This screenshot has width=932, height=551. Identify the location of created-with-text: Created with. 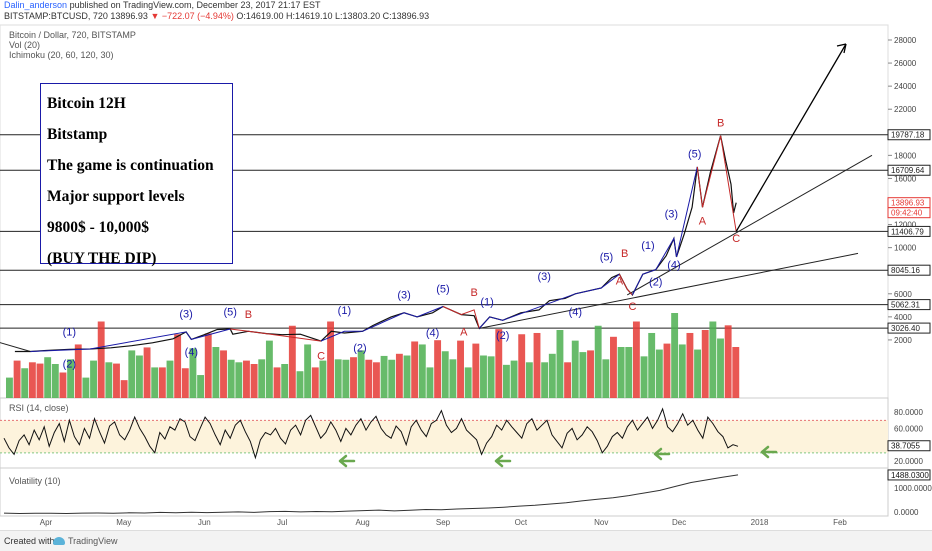
(29, 541).